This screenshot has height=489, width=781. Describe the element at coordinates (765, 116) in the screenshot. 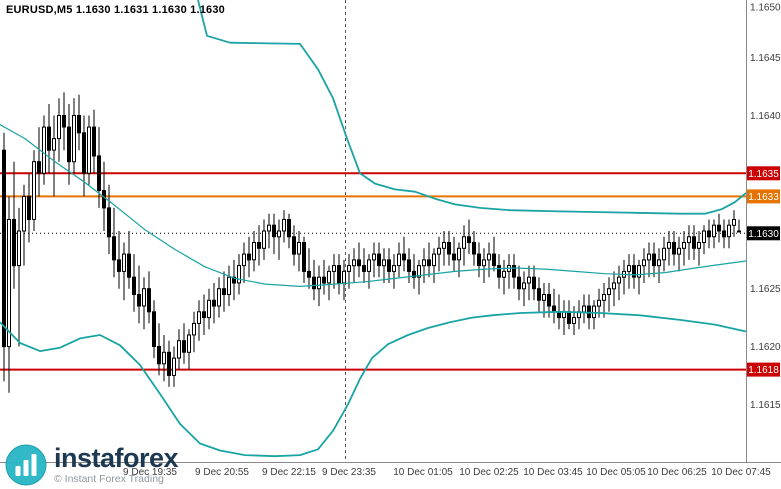

I see `price-axis-label: 1.1640` at that location.